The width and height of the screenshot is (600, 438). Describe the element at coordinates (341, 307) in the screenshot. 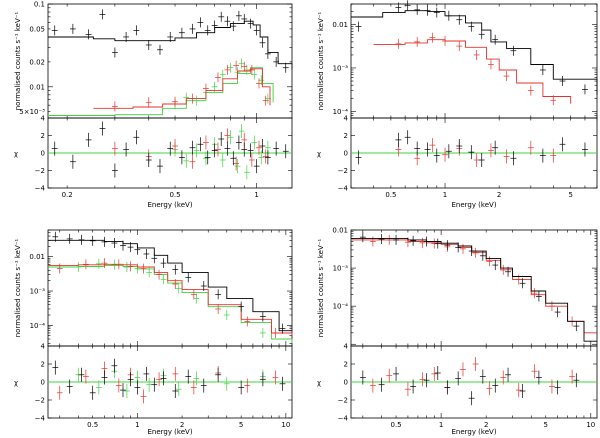

I see `y-tick-label: 10⁻⁴` at that location.